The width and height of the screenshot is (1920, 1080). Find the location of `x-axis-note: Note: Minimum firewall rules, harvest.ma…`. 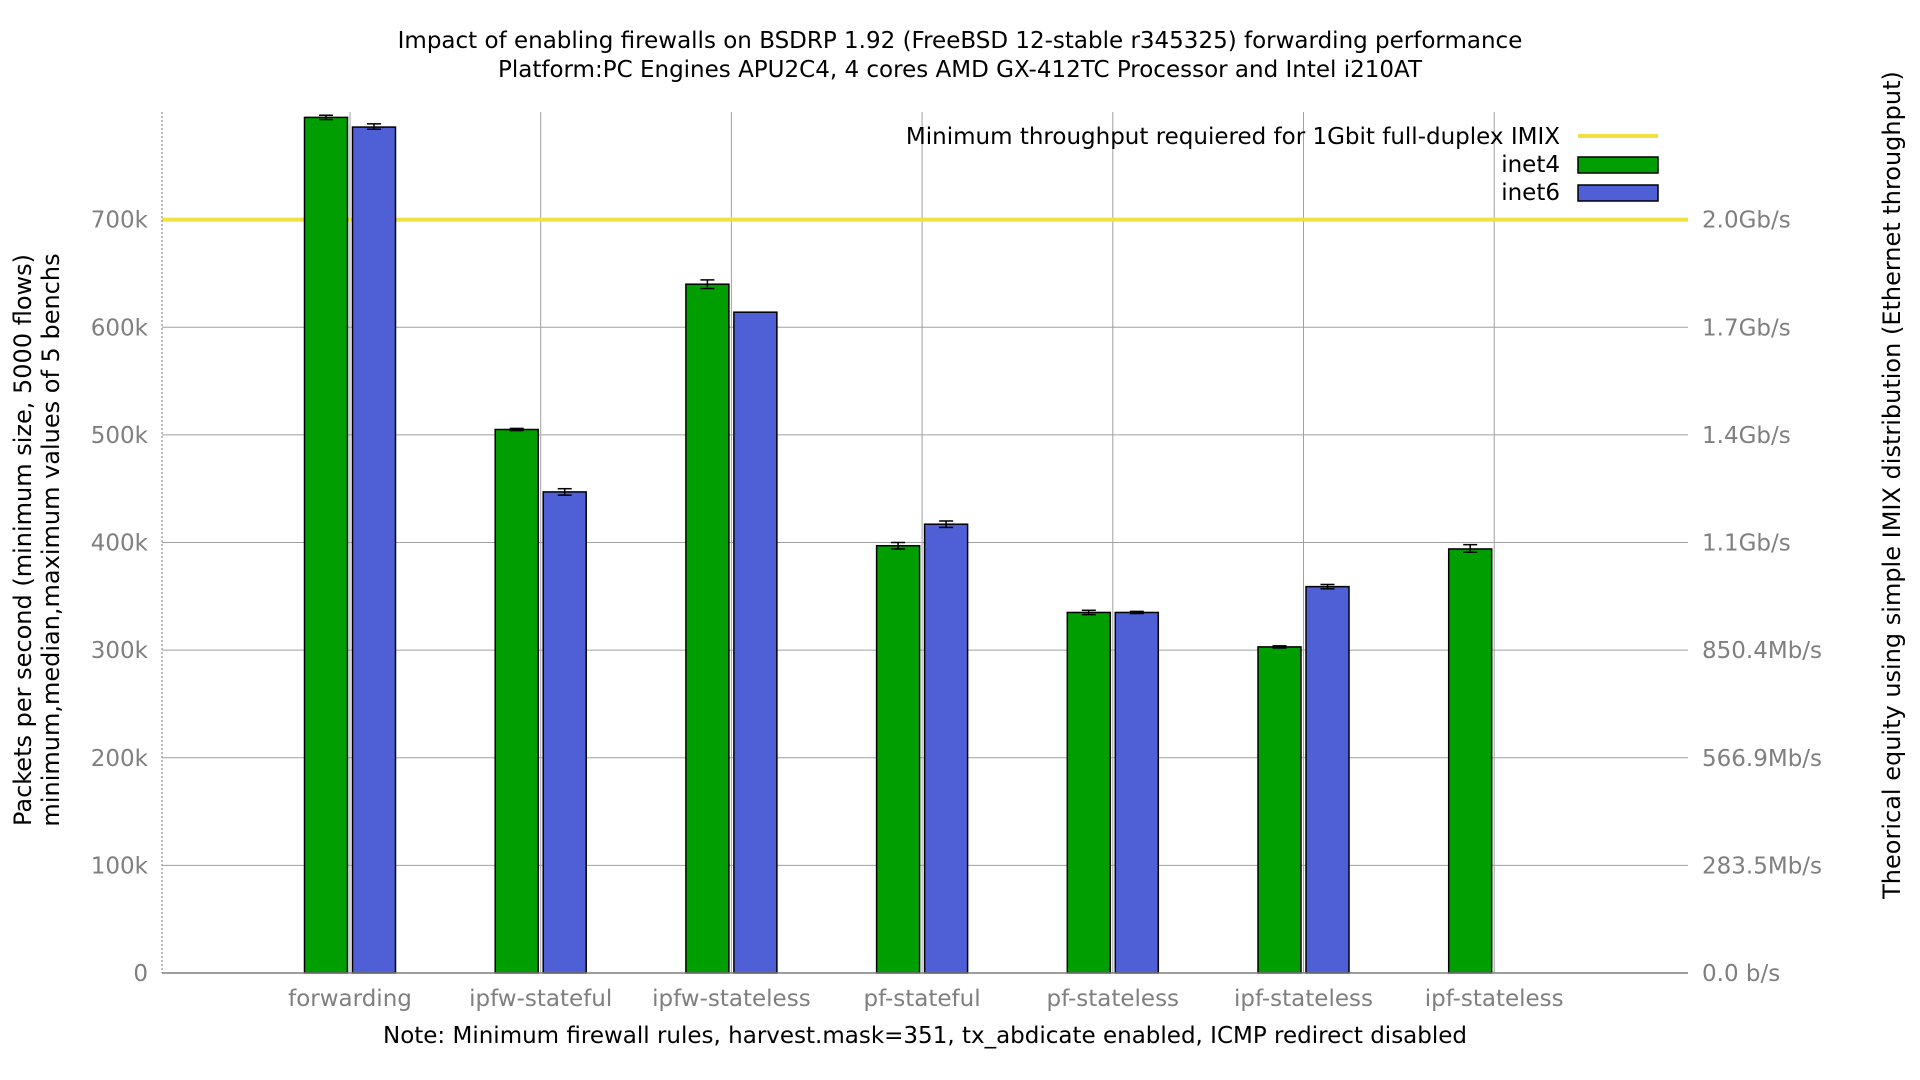

x-axis-note: Note: Minimum firewall rules, harvest.ma… is located at coordinates (925, 1036).